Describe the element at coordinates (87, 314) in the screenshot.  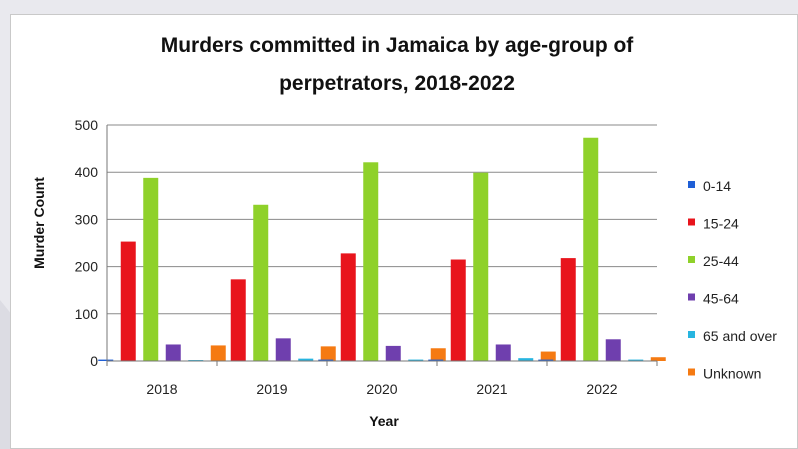
I see `y-tick-label: 100` at that location.